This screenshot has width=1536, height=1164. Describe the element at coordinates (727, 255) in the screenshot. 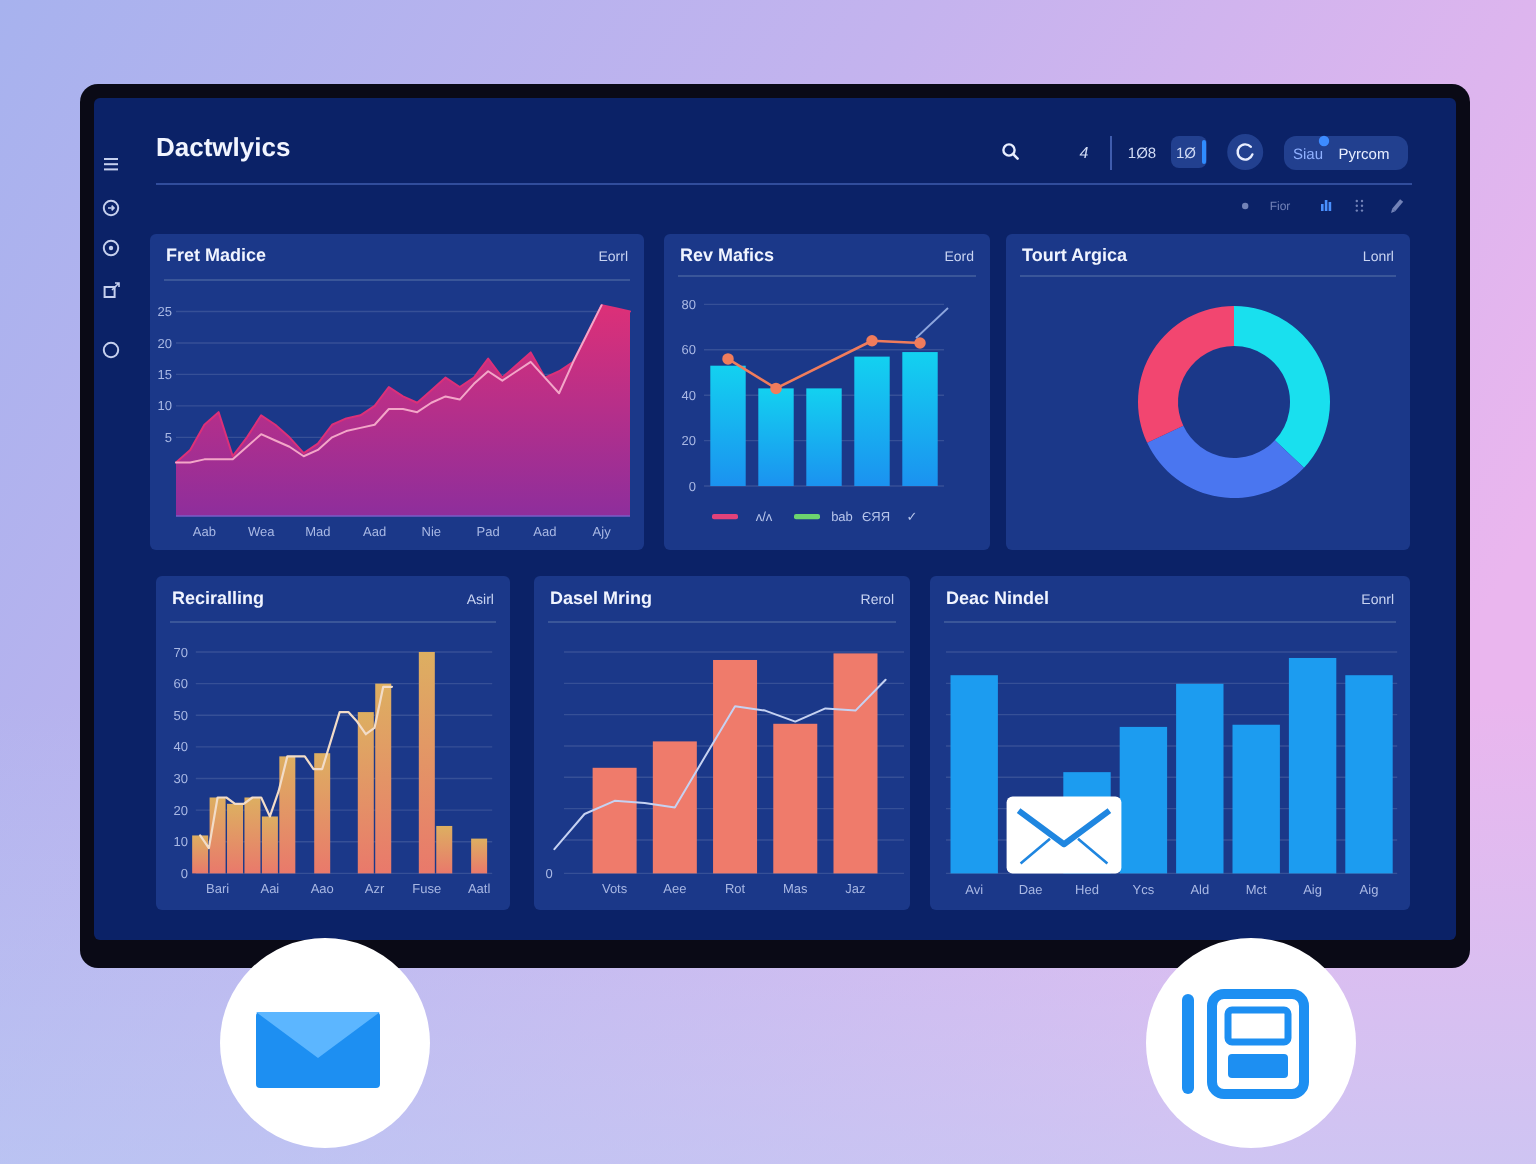

I see `chart-title: Rev Mafics` at that location.